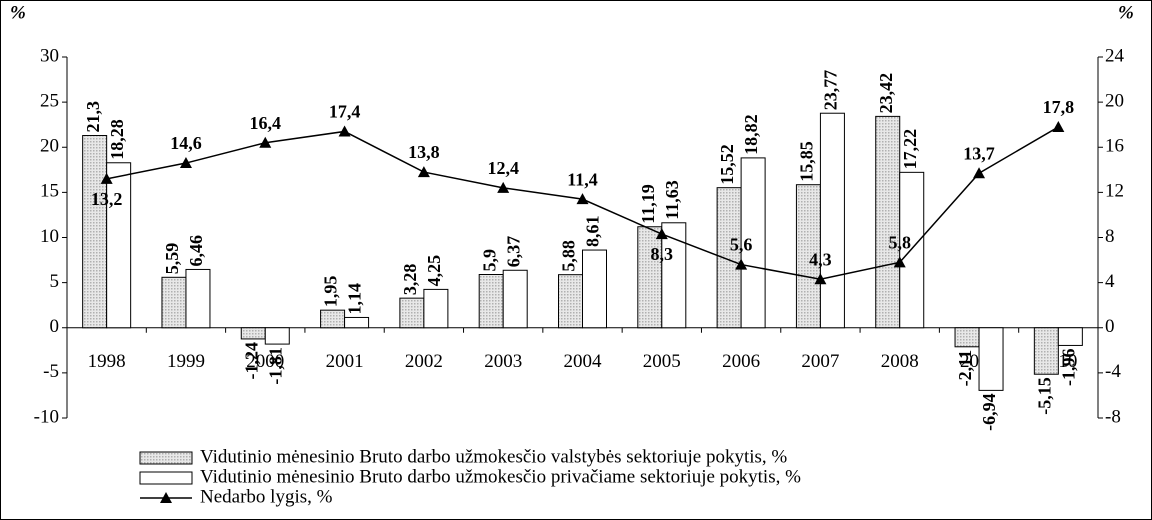  Describe the element at coordinates (751, 134) in the screenshot. I see `data-label: 18,82` at that location.